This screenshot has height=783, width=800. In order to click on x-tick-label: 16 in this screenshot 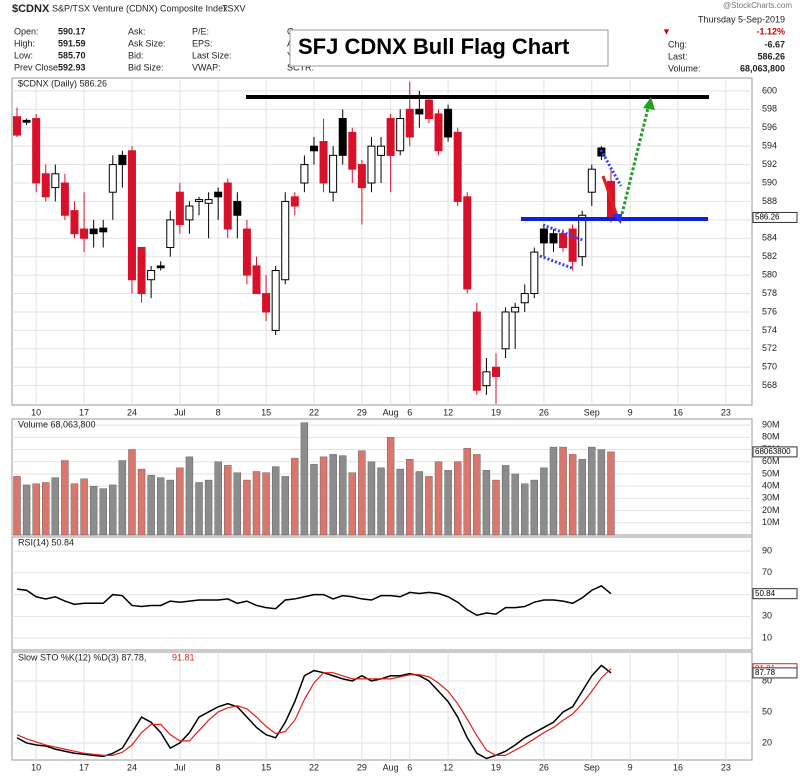, I will do `click(678, 412)`.